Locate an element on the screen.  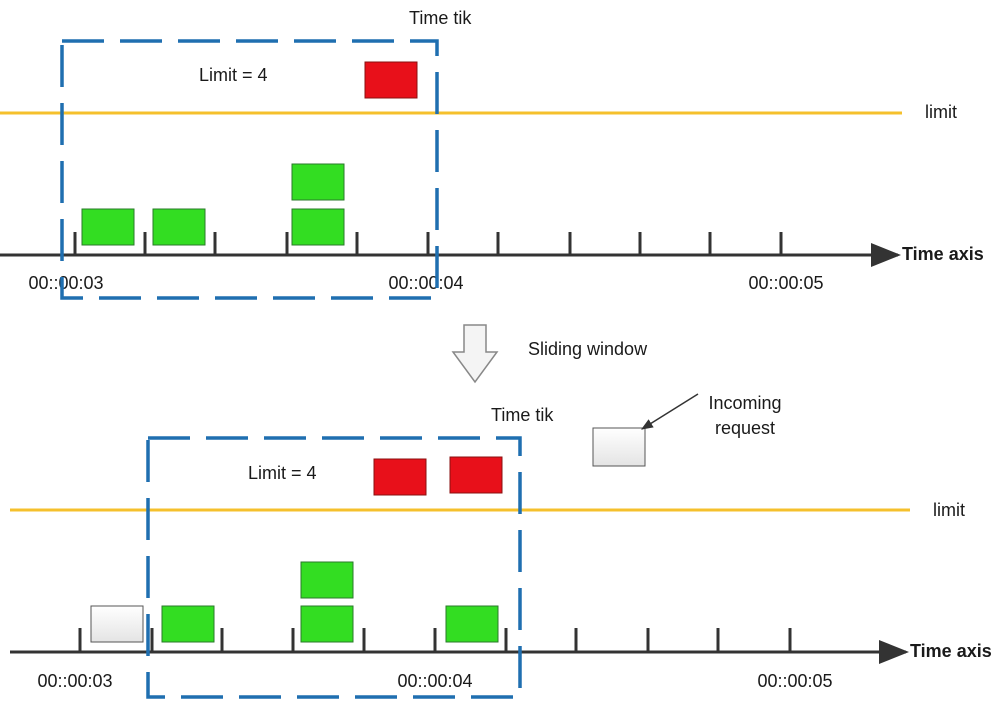
incoming-request is located at coordinates (619, 447).